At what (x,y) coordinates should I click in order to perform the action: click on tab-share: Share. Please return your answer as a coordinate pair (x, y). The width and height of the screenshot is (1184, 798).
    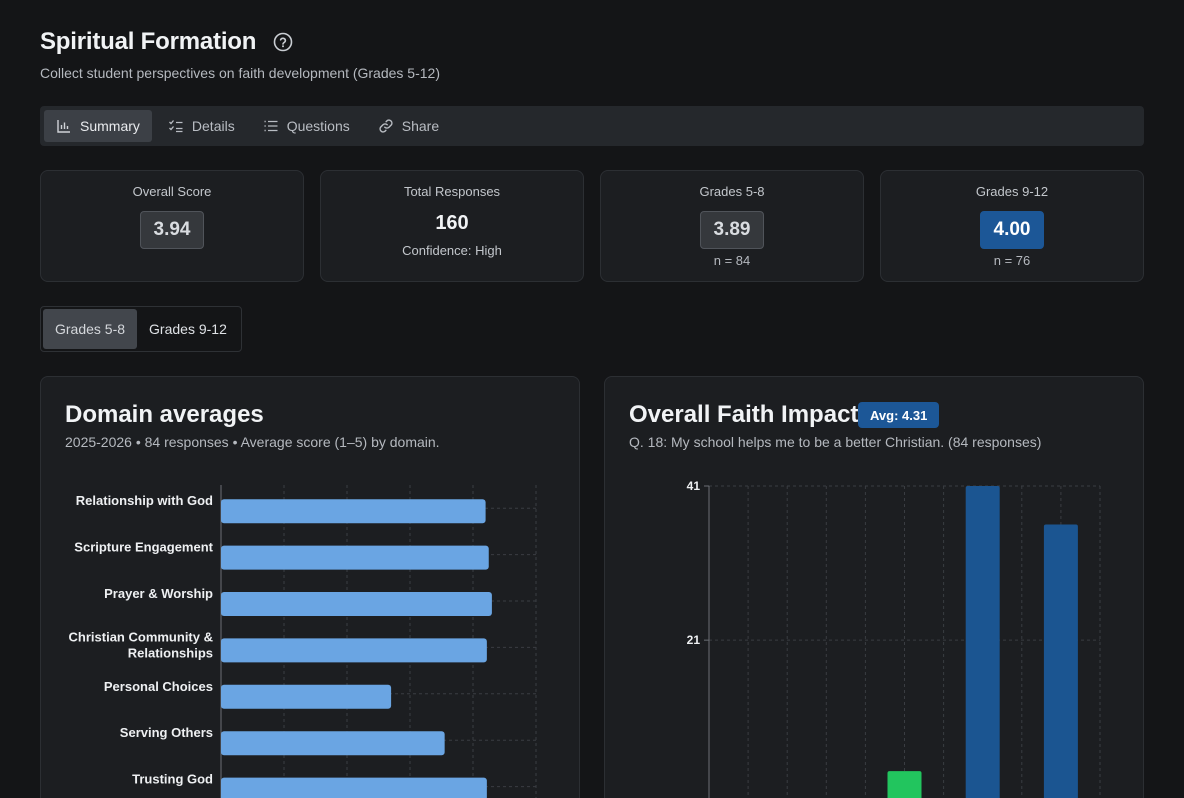
    Looking at the image, I should click on (408, 126).